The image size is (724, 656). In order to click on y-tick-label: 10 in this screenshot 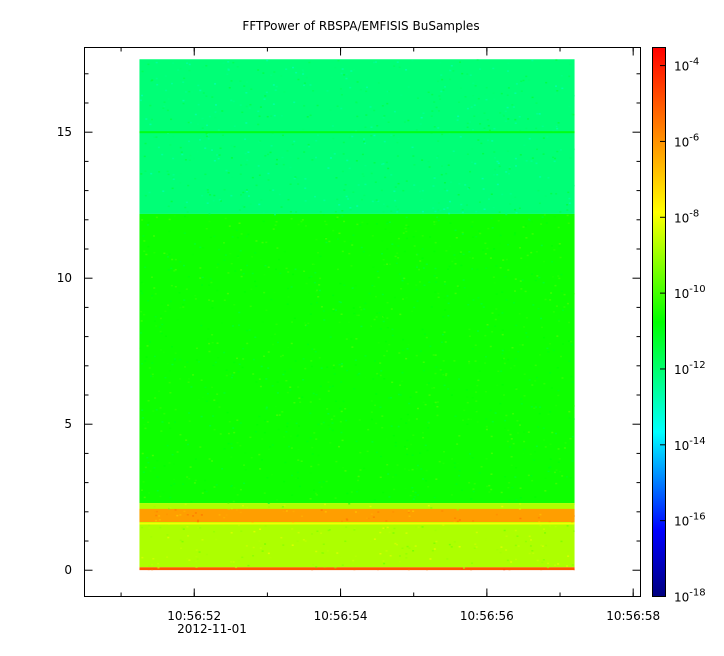, I will do `click(64, 278)`.